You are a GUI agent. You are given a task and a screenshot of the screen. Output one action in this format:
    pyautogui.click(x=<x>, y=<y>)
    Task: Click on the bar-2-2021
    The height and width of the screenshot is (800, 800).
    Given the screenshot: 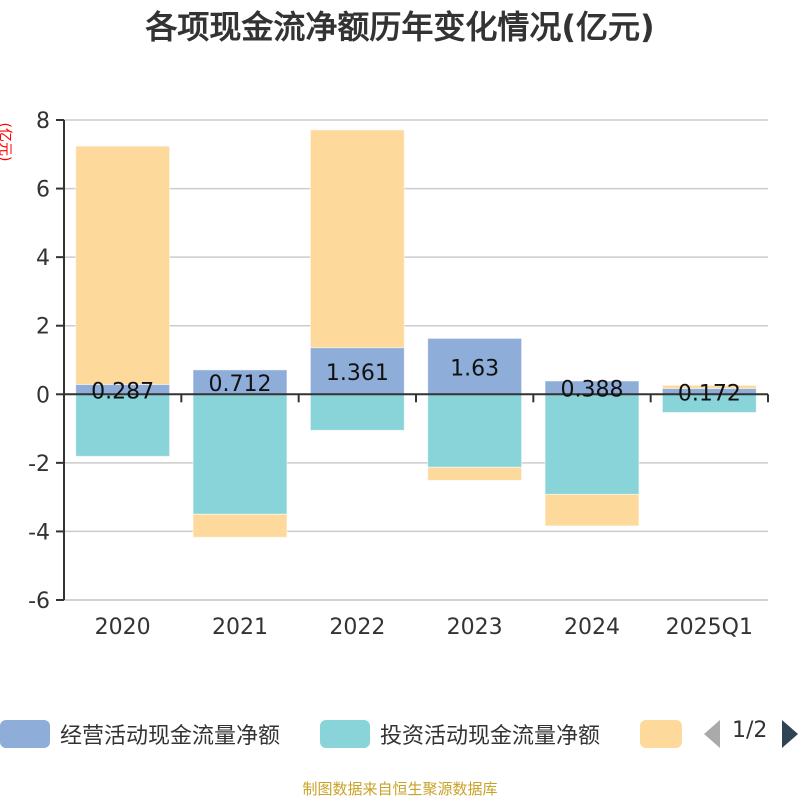 What is the action you would take?
    pyautogui.click(x=240, y=525)
    